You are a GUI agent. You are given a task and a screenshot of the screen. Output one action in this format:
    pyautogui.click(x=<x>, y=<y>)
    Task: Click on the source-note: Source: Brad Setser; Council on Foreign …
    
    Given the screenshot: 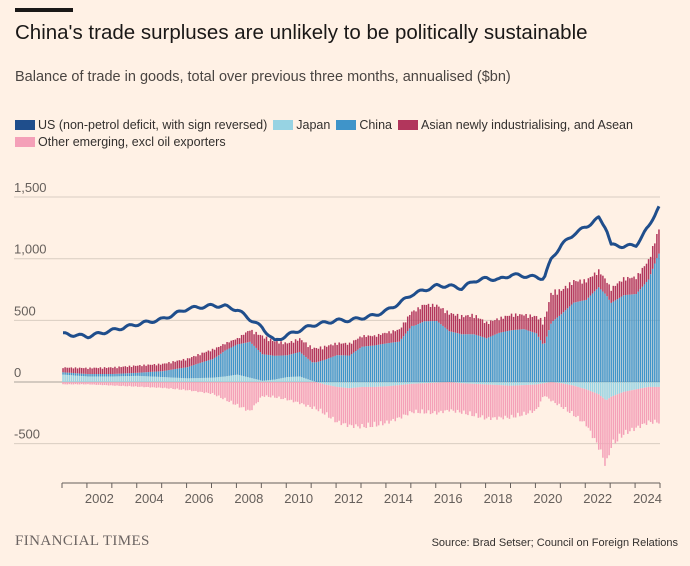 What is the action you would take?
    pyautogui.click(x=554, y=543)
    